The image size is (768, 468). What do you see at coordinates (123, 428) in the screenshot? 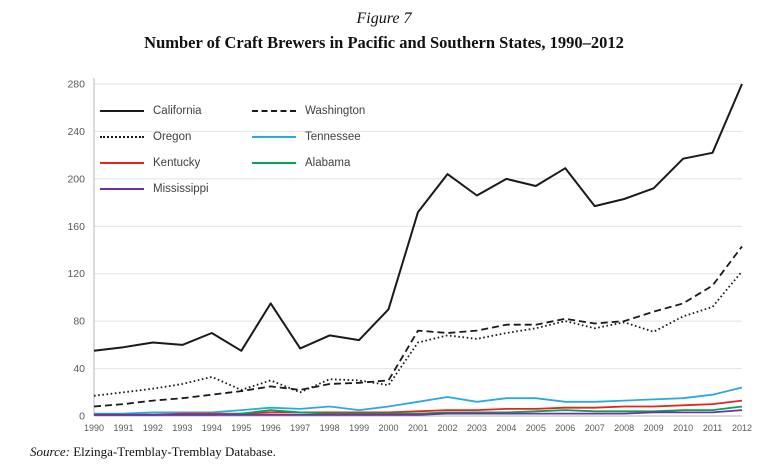
I see `x-tick-label-1991: 1991` at bounding box center [123, 428].